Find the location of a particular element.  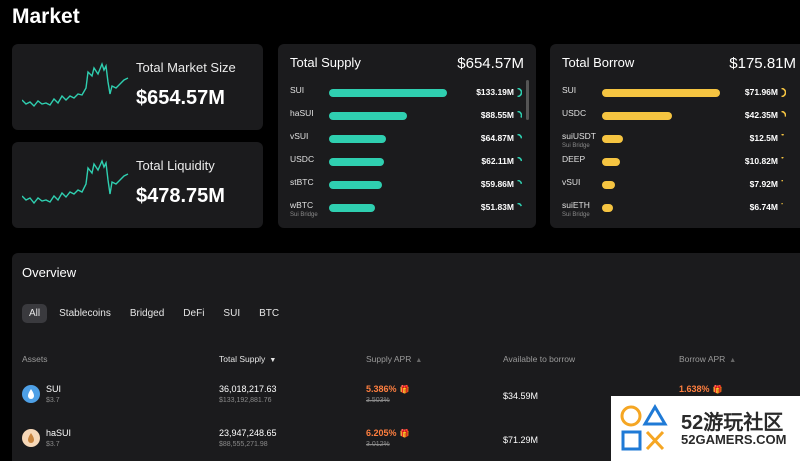

supply-total: $654.57M is located at coordinates (490, 63).